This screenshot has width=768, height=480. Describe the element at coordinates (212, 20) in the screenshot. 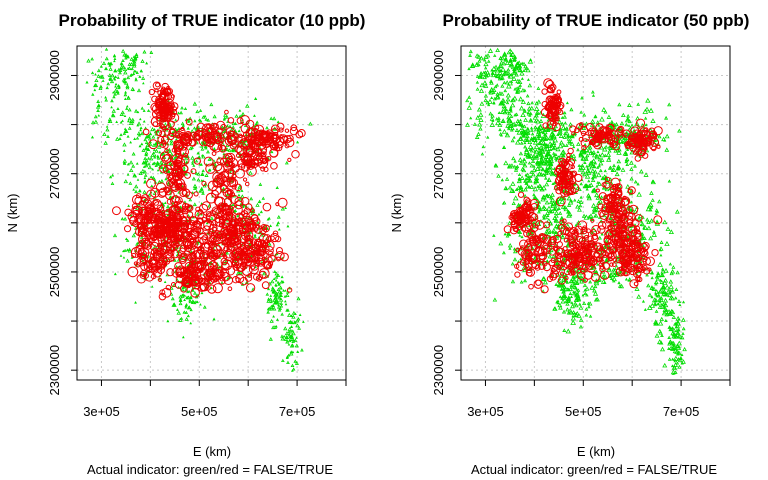

I see `chart-title: Probability of TRUE indicator (10 ppb)` at that location.